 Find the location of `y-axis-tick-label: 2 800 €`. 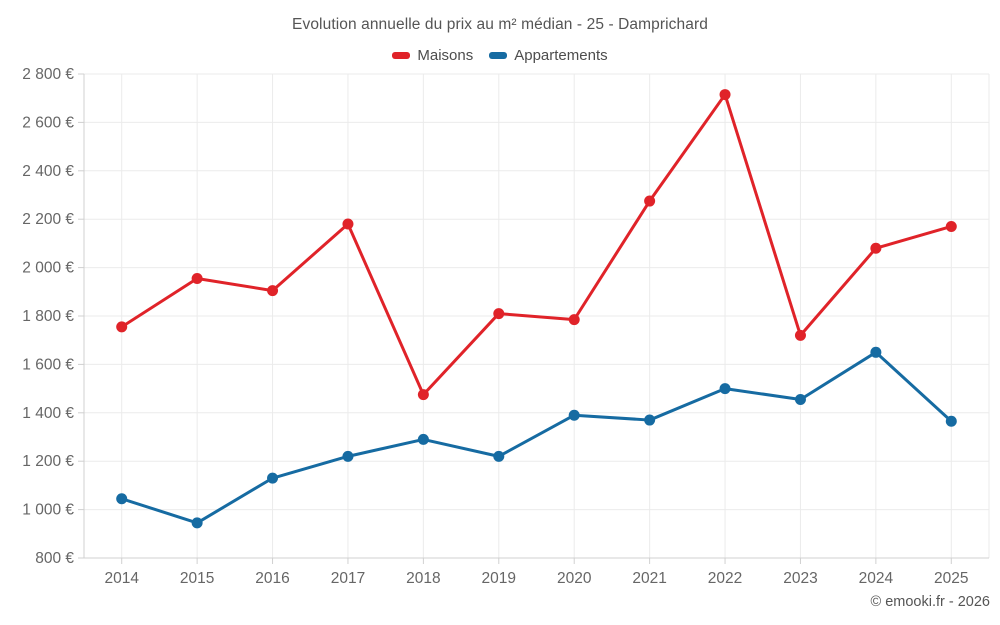

y-axis-tick-label: 2 800 € is located at coordinates (48, 74).